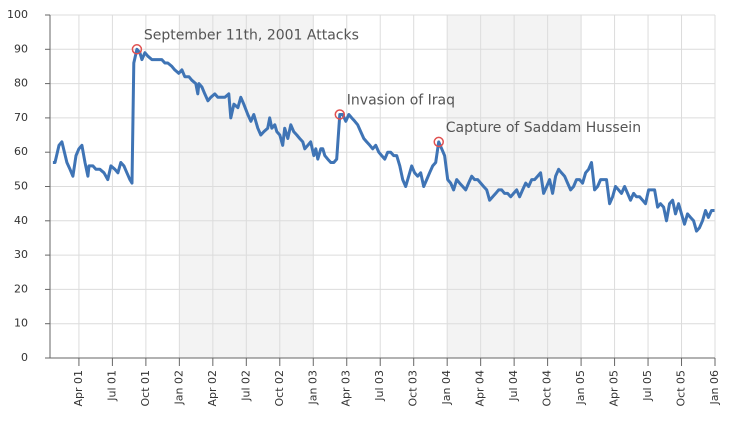 This screenshot has height=432, width=736. What do you see at coordinates (145, 388) in the screenshot?
I see `x-tick-label: Oct 01` at bounding box center [145, 388].